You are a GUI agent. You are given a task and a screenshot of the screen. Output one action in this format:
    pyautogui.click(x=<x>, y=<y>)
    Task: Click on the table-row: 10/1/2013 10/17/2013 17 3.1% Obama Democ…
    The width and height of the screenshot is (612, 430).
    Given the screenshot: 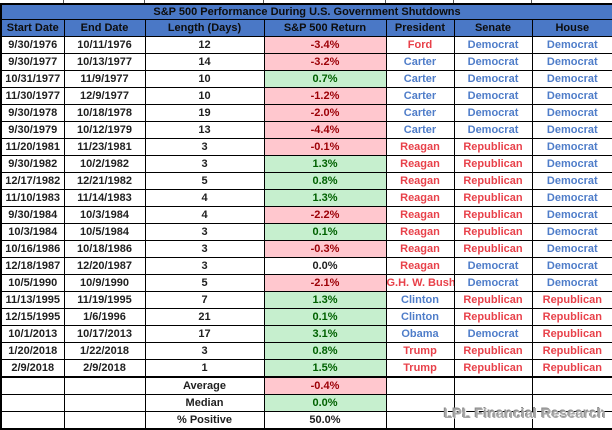 What is the action you would take?
    pyautogui.click(x=306, y=334)
    